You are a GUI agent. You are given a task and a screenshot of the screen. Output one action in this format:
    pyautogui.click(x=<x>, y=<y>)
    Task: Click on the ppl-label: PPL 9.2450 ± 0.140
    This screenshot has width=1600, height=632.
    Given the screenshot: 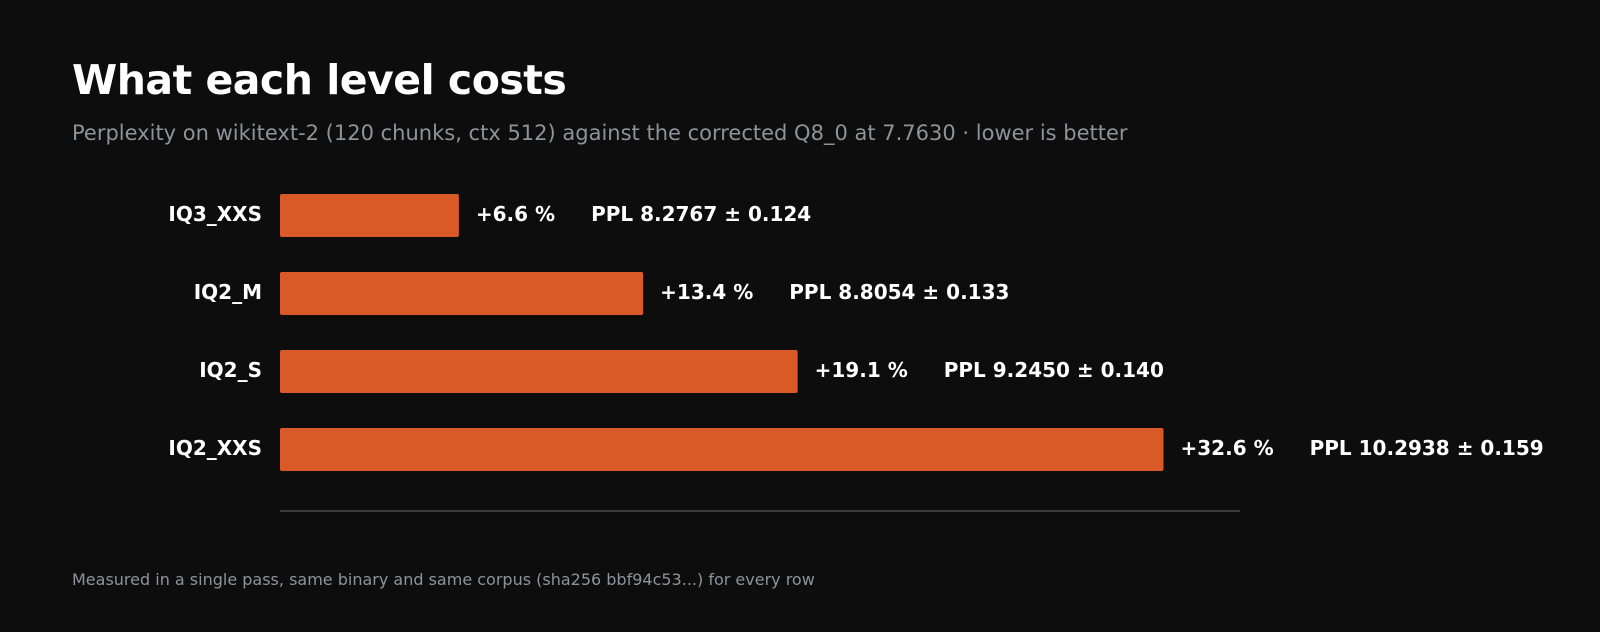 What is the action you would take?
    pyautogui.click(x=1054, y=370)
    